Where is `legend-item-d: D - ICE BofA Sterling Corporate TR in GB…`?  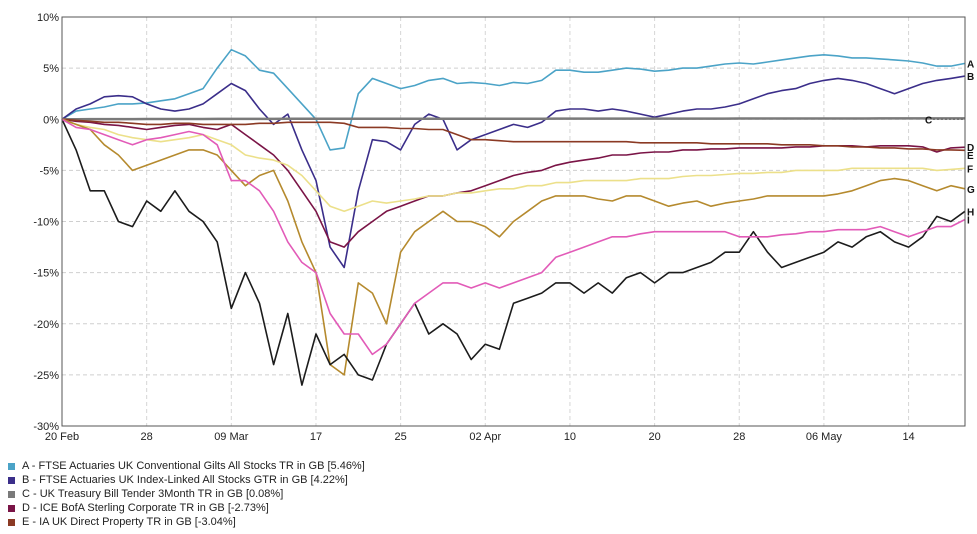
legend-item-d: D - ICE BofA Sterling Corporate TR in GB… is located at coordinates (358, 508).